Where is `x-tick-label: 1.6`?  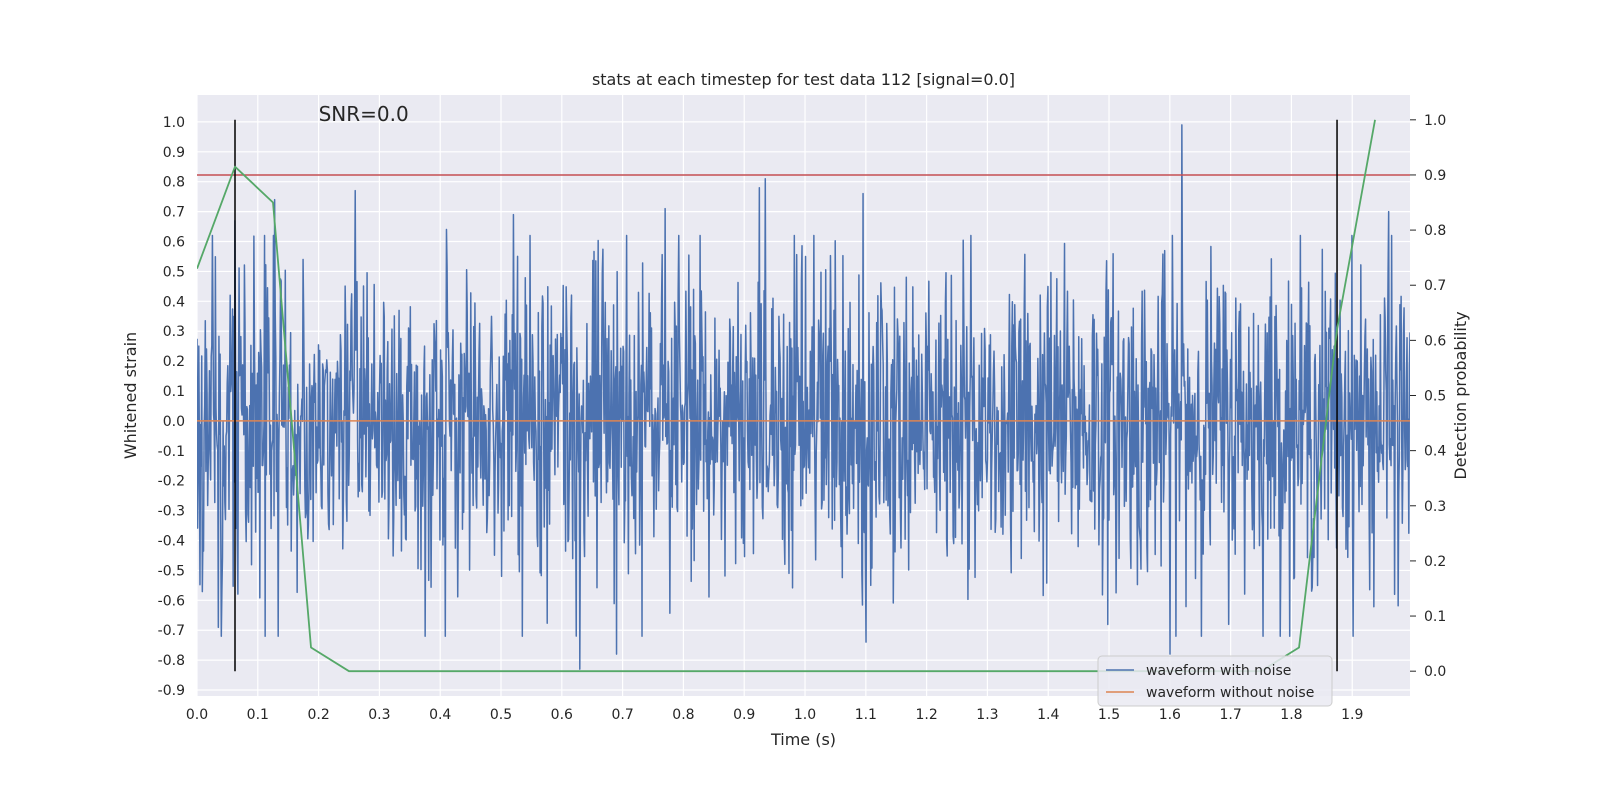 x-tick-label: 1.6 is located at coordinates (1170, 715).